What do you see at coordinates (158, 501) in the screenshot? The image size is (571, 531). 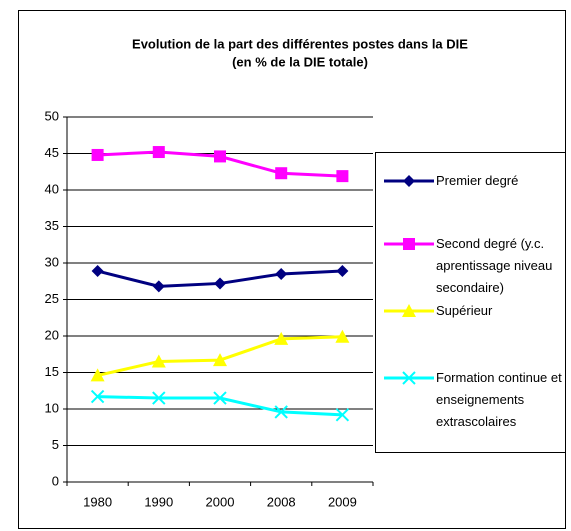 I see `x-tick-label: 1990` at bounding box center [158, 501].